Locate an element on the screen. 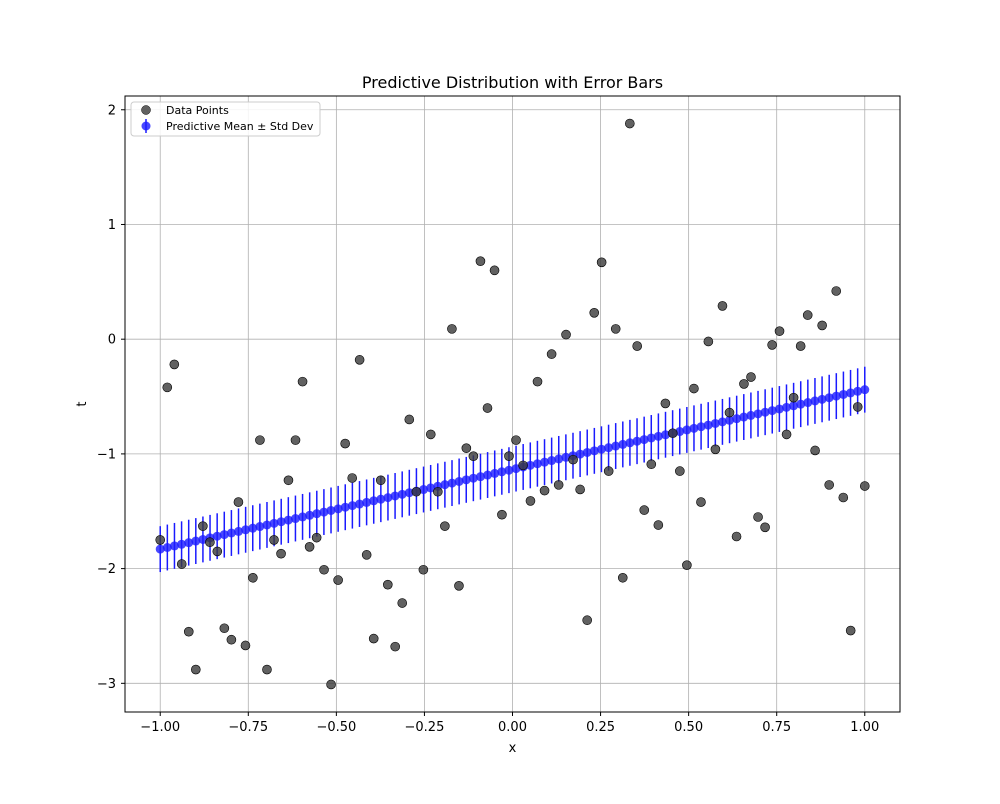 The width and height of the screenshot is (1000, 804). y-tick-label: 2 is located at coordinates (112, 110).